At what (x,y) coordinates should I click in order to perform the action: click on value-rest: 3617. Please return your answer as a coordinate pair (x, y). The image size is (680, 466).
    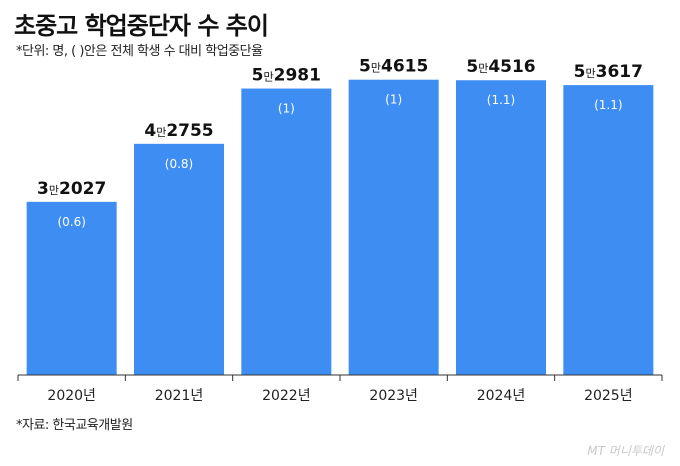
    Looking at the image, I should click on (619, 72).